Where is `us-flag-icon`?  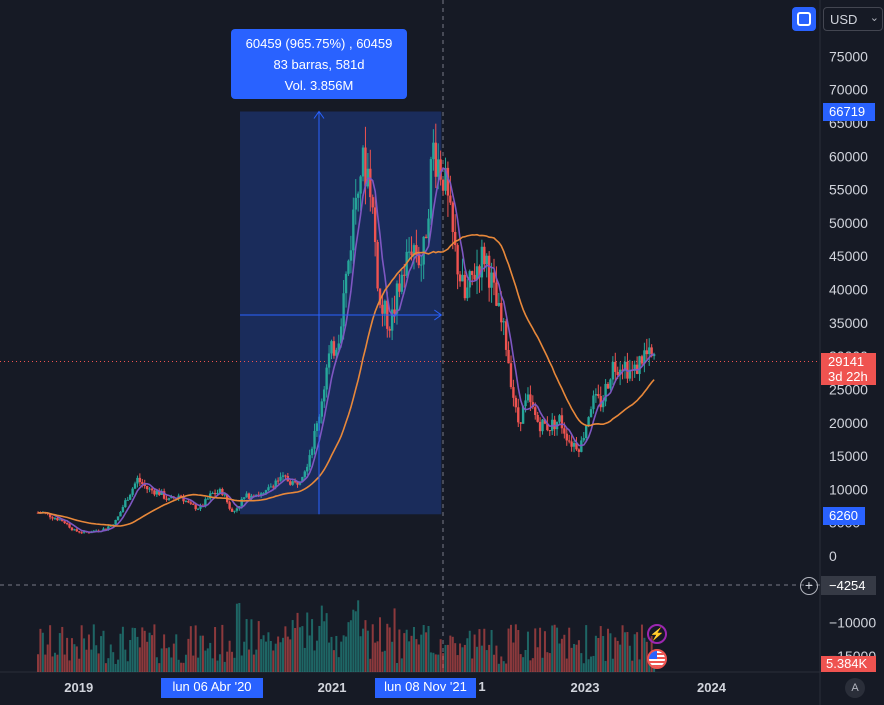 us-flag-icon is located at coordinates (657, 659).